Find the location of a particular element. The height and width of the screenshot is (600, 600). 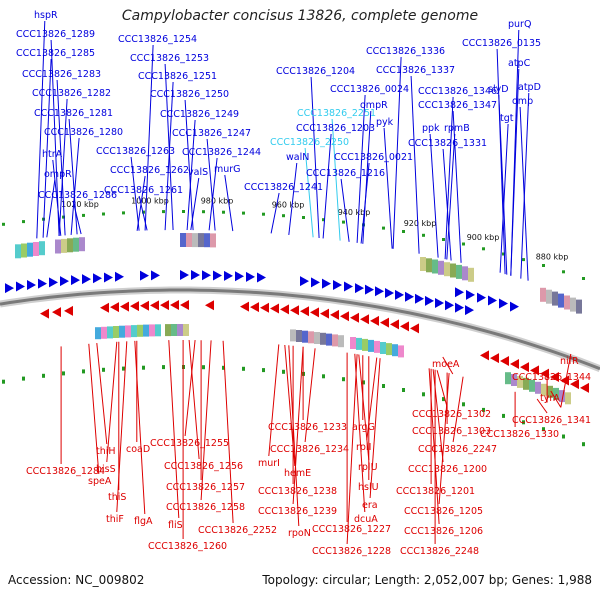

forward-gene-label: CCC13826_1249 is located at coordinates (199, 114).